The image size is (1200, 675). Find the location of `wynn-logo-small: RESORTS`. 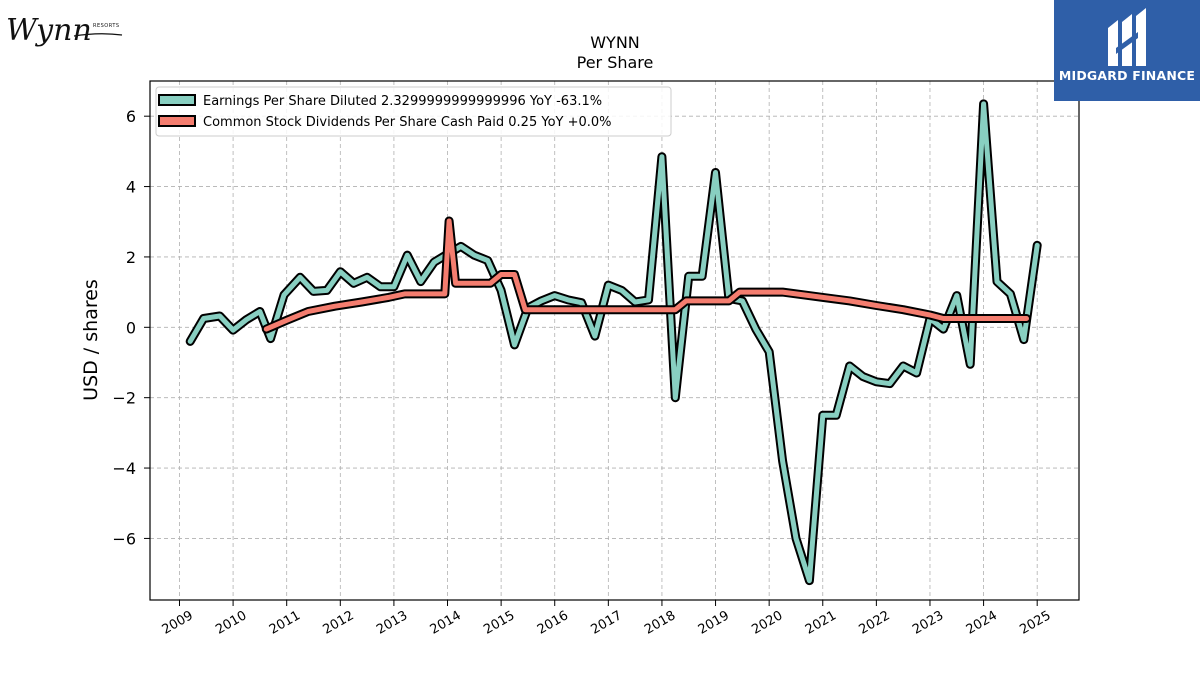

wynn-logo-small: RESORTS is located at coordinates (106, 26).